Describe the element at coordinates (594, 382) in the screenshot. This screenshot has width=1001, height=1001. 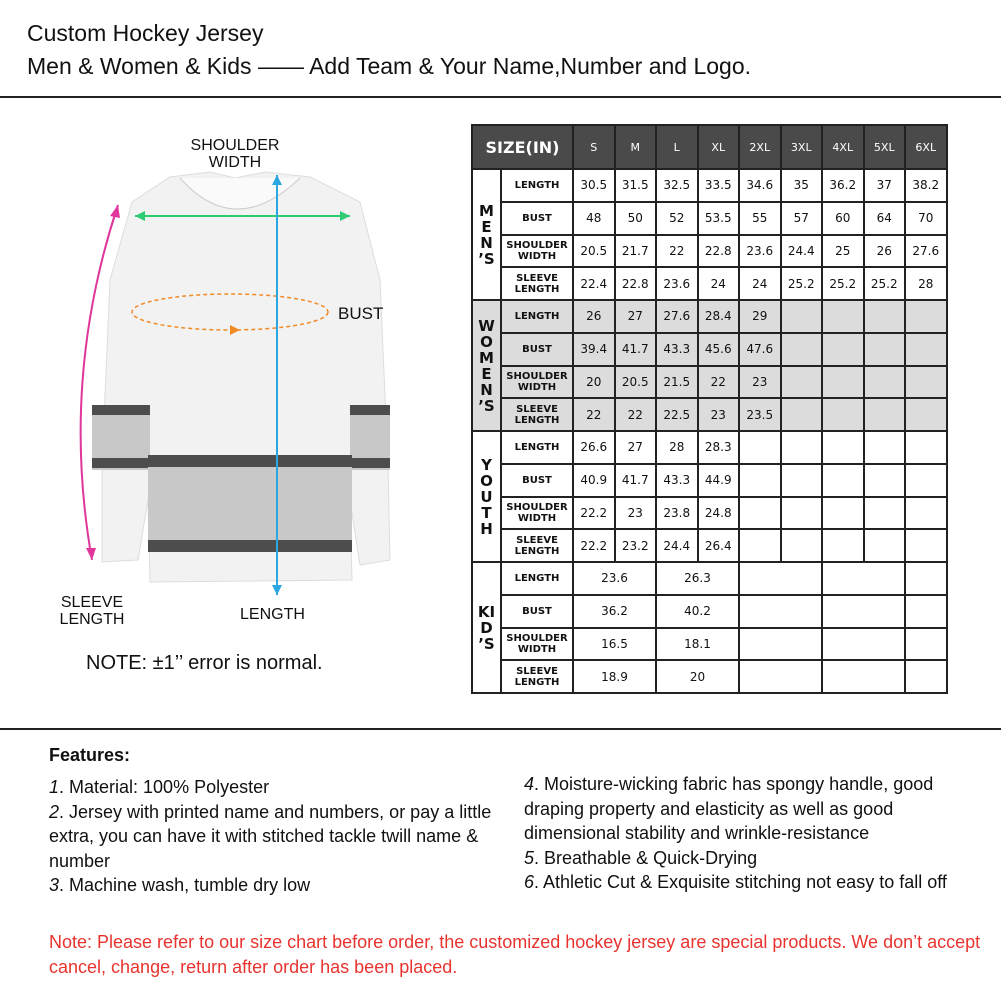
I see `table-cell: 20` at that location.